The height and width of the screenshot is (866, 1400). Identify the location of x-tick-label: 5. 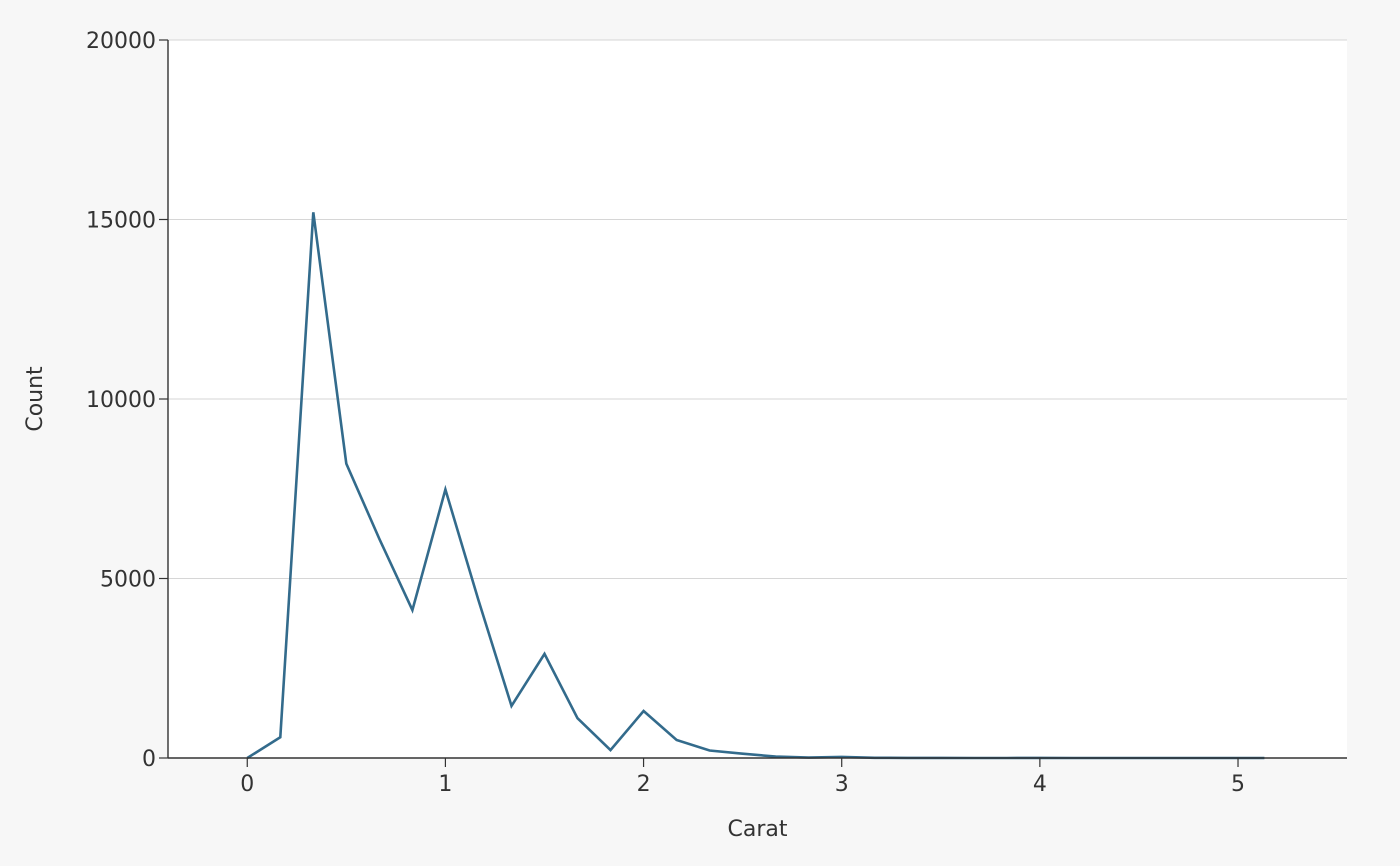
(1238, 784).